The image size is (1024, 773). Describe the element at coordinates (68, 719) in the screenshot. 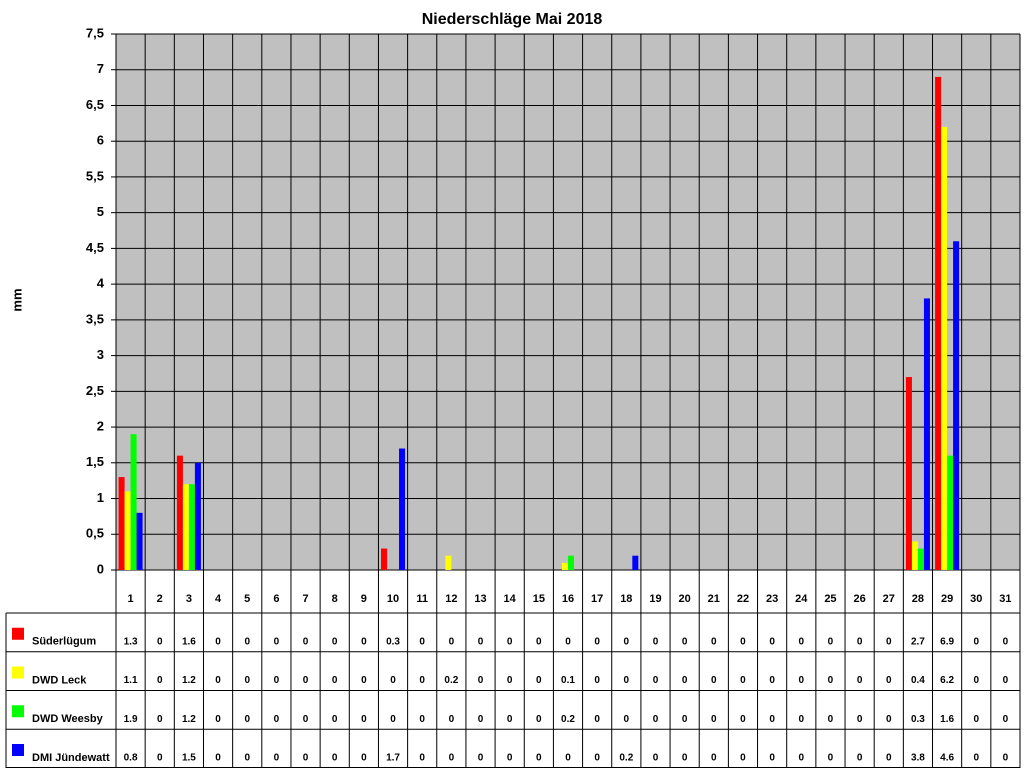

I see `legend-label: DWD Weesby` at that location.